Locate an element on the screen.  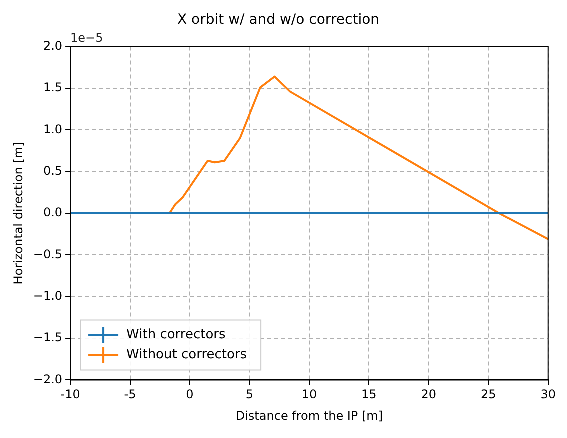
y-tick-label: 1.0 is located at coordinates (53, 129).